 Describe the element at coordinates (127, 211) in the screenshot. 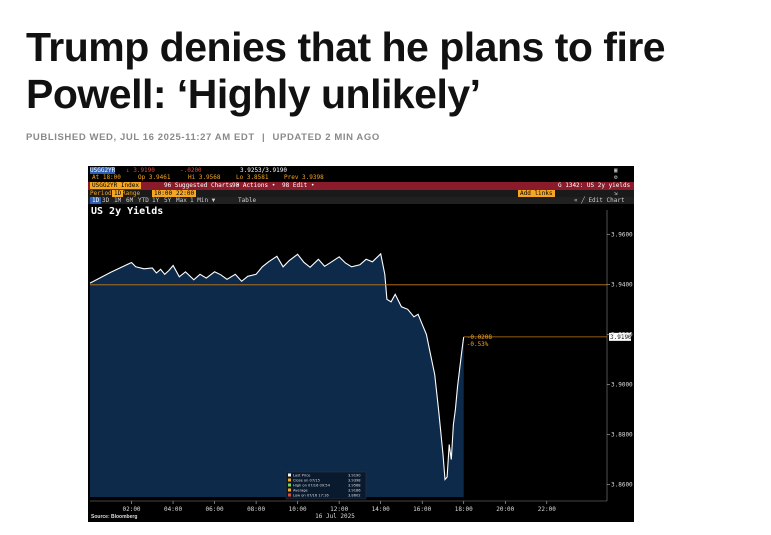

I see `chart-title: US 2y Yields` at that location.